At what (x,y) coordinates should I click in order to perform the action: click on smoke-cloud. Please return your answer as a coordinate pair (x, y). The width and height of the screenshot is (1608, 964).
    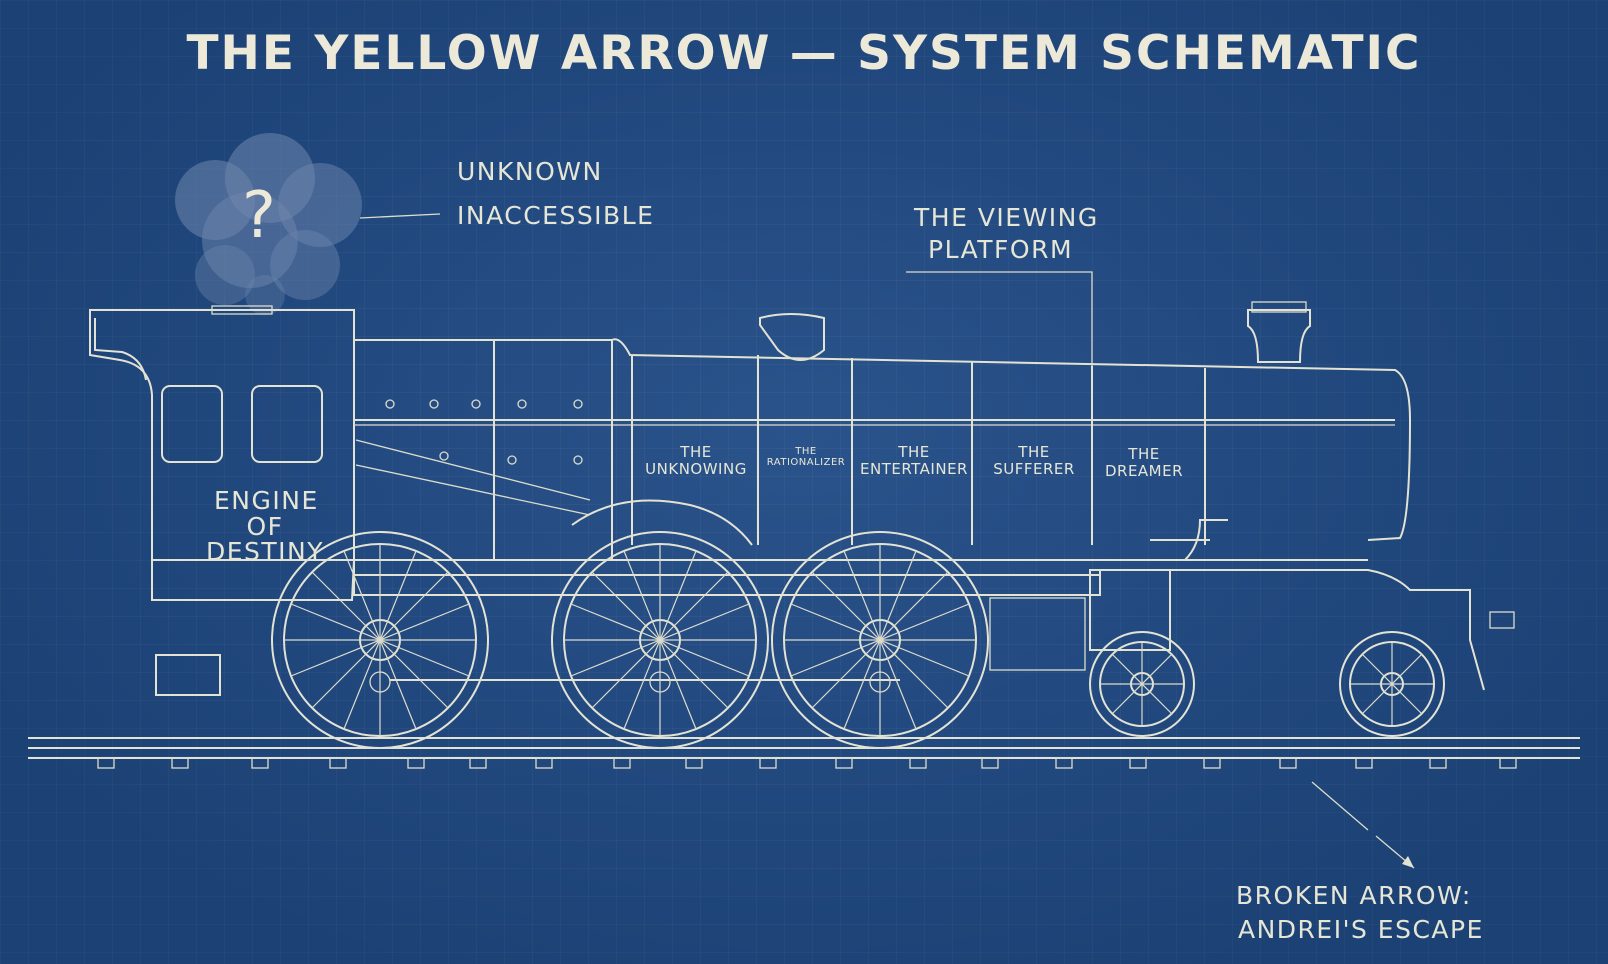
    Looking at the image, I should click on (268, 224).